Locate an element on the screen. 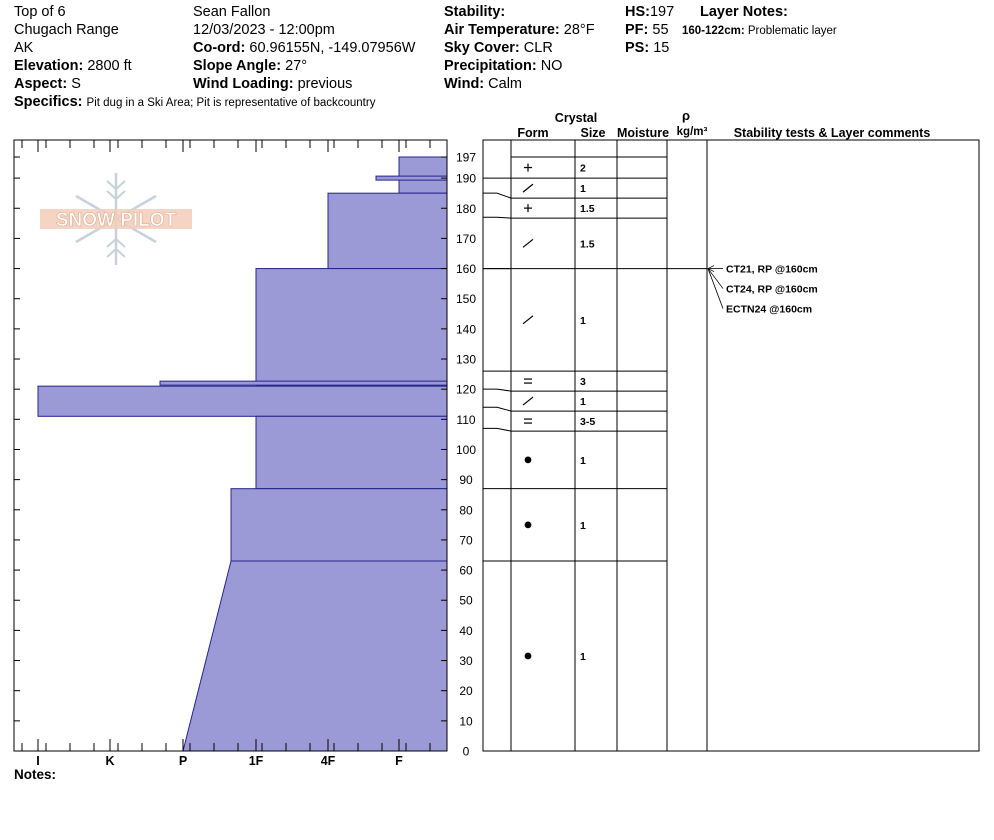 The width and height of the screenshot is (994, 840). wind-loading-label: Wind Loading: is located at coordinates (243, 84).